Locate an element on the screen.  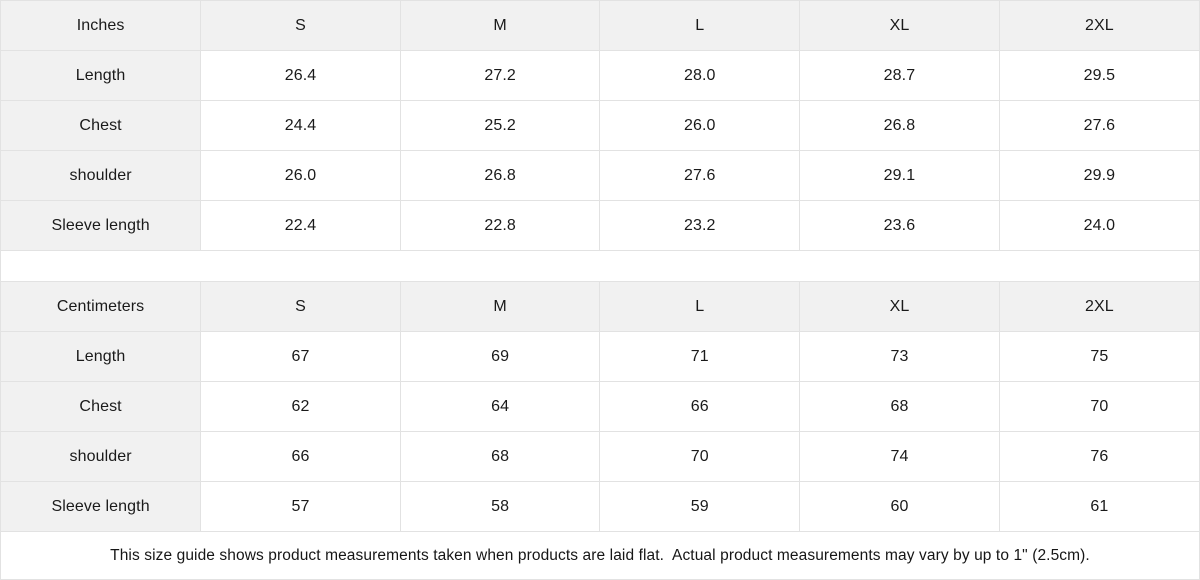
inches-header-row: Inches S M L XL 2XL is located at coordinates (600, 26).